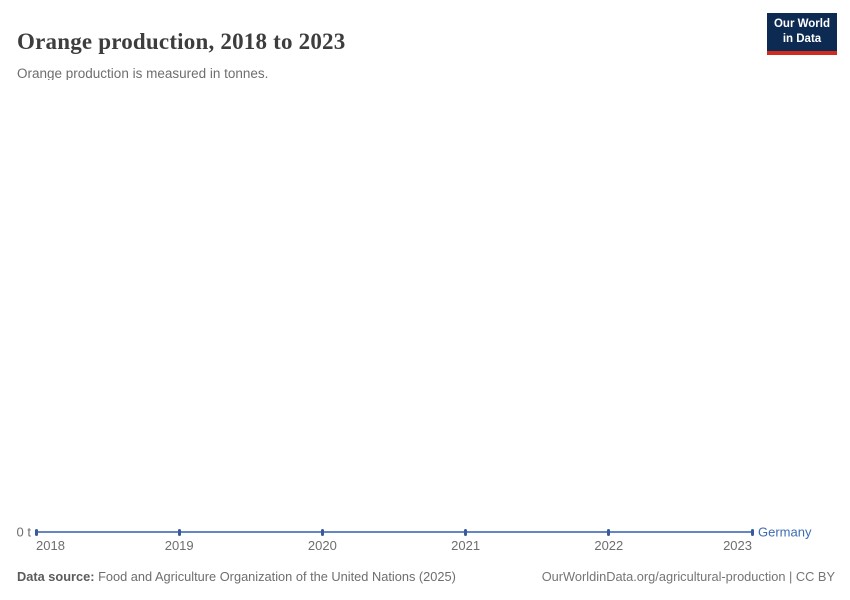 The height and width of the screenshot is (600, 850). I want to click on x-tick-label: 2019, so click(179, 545).